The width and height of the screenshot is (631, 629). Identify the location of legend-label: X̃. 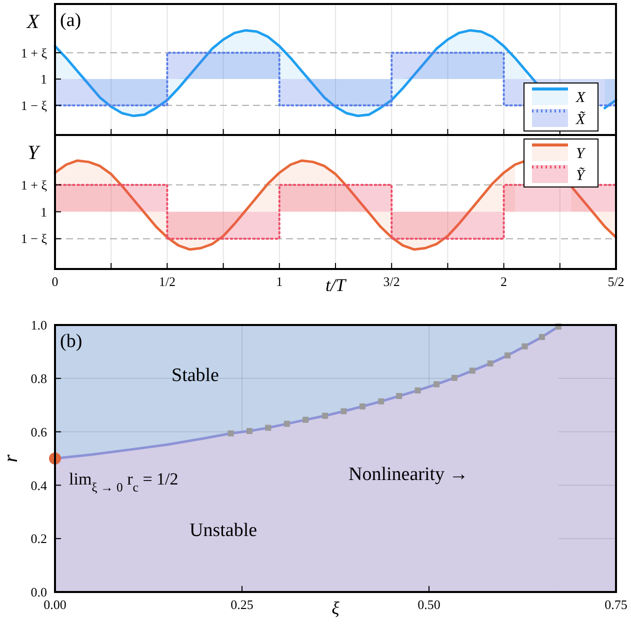
(580, 119).